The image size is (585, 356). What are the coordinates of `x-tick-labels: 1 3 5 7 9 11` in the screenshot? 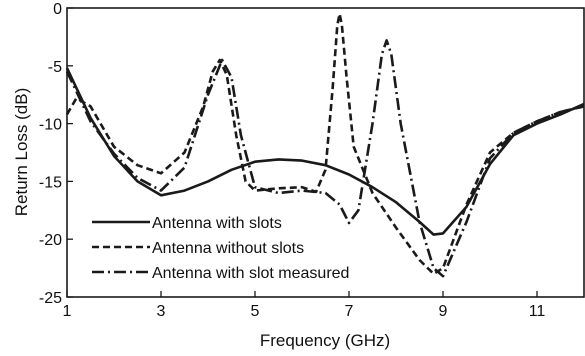 It's located at (304, 311).